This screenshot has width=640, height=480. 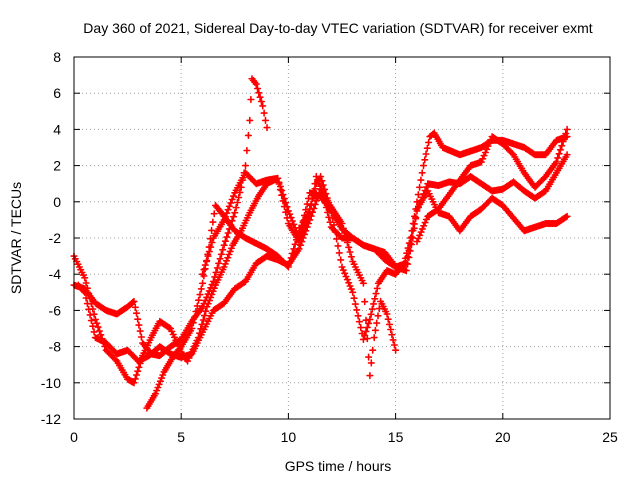 I want to click on y-tick-label: 0, so click(x=57, y=202).